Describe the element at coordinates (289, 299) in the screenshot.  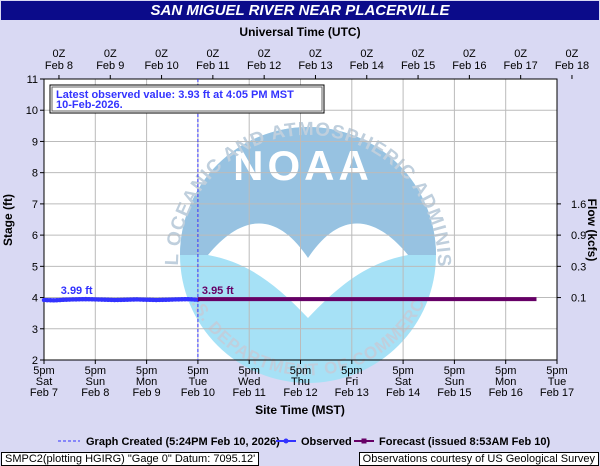
I see `series` at that location.